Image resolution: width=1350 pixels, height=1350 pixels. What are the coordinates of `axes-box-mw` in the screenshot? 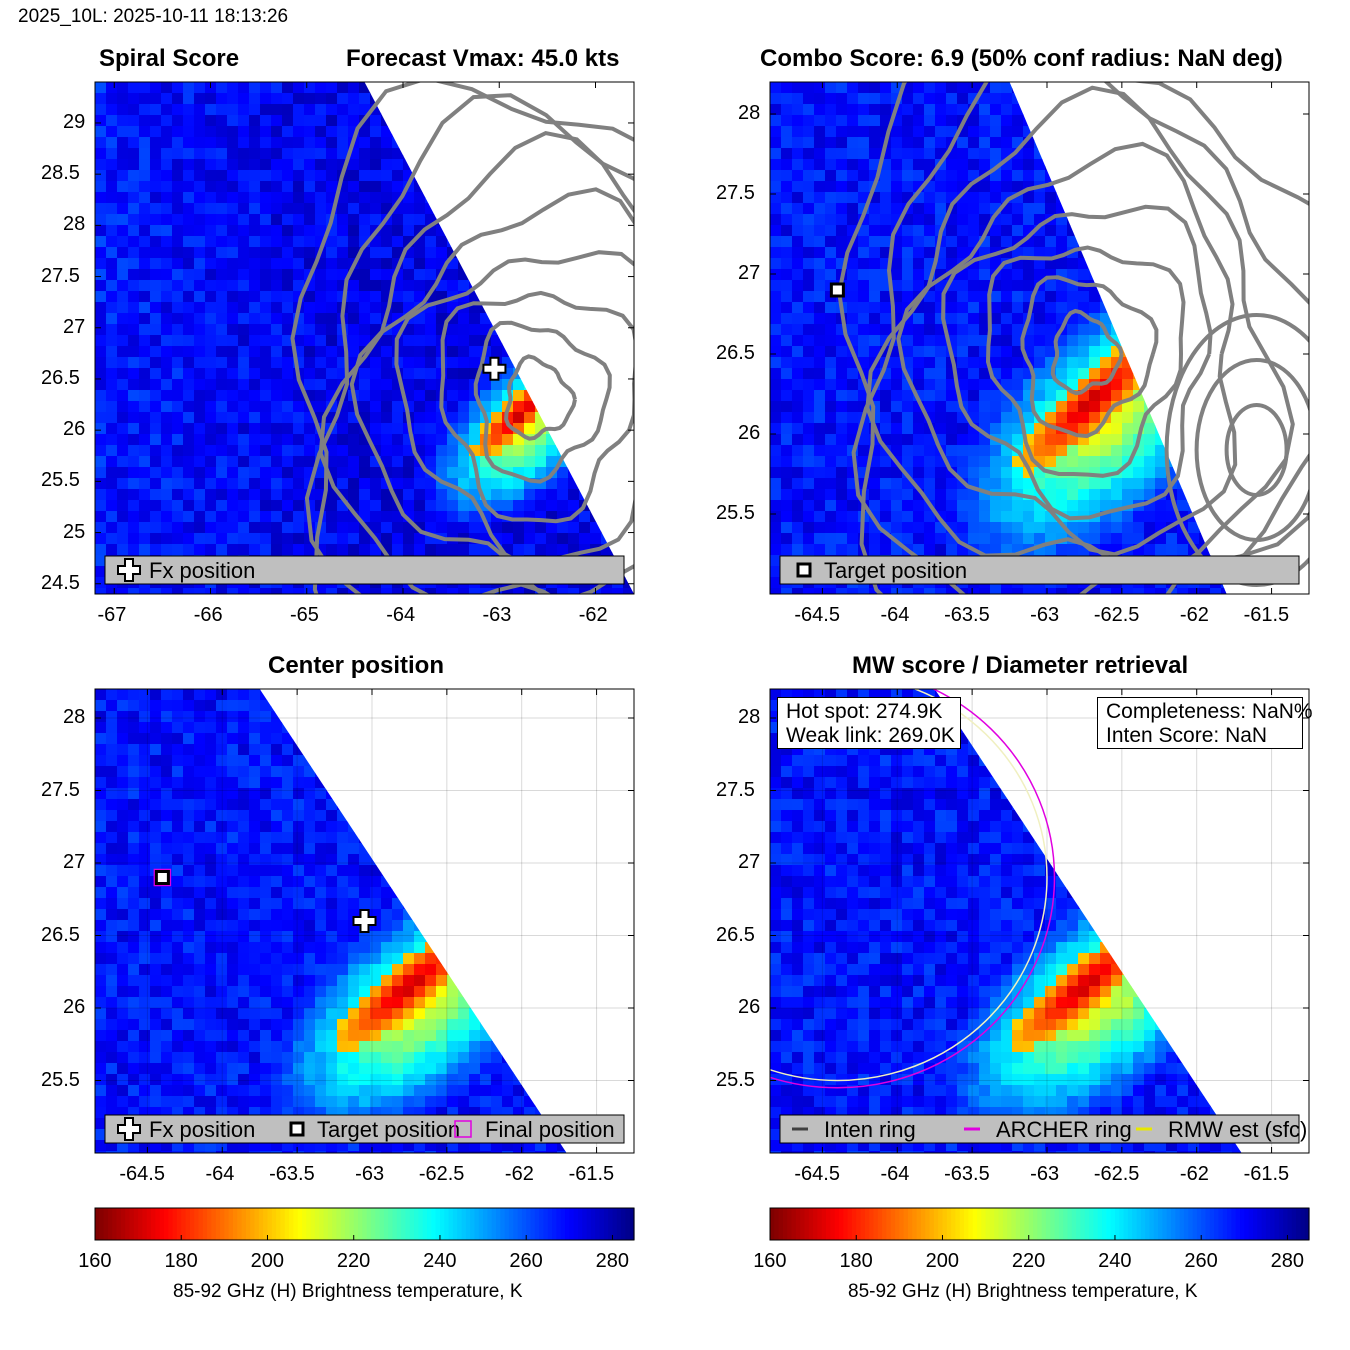 It's located at (1039, 921).